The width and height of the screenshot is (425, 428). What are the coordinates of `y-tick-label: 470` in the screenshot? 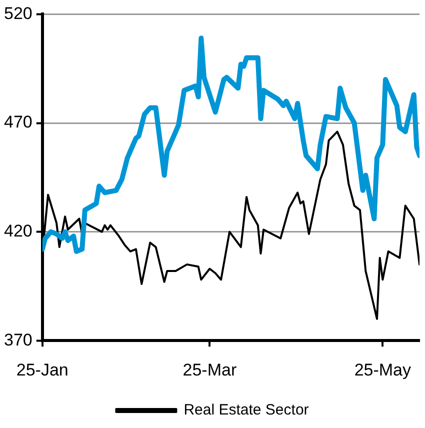 It's located at (18, 122).